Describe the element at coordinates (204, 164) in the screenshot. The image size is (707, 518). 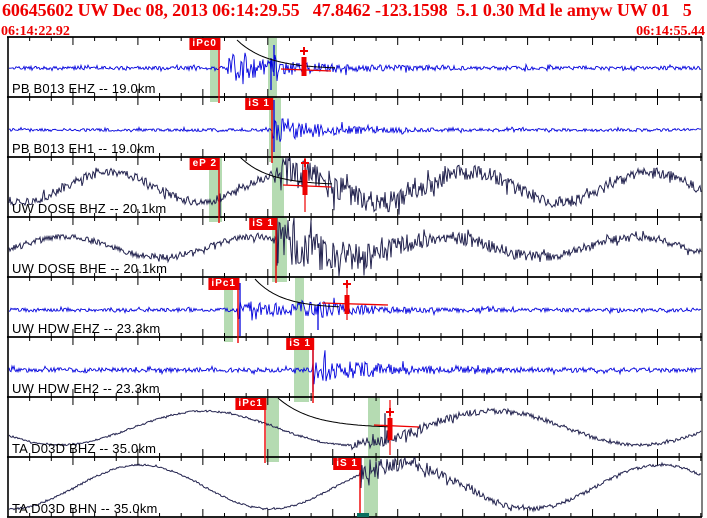
I see `pick-flag: eP 2` at that location.